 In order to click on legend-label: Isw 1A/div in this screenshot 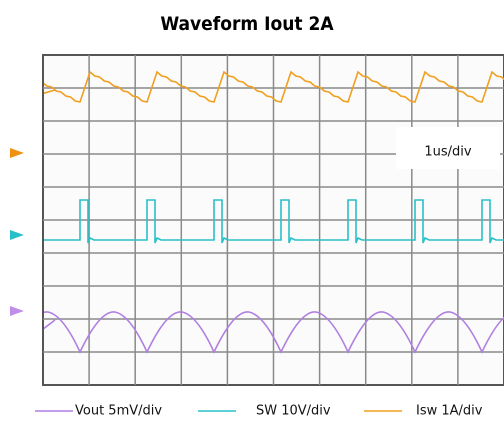, I will do `click(449, 411)`.